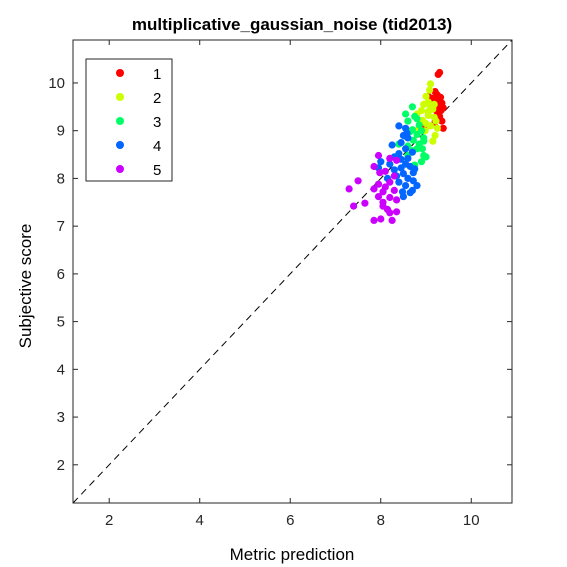  What do you see at coordinates (290, 520) in the screenshot?
I see `x-tick-label: 6` at bounding box center [290, 520].